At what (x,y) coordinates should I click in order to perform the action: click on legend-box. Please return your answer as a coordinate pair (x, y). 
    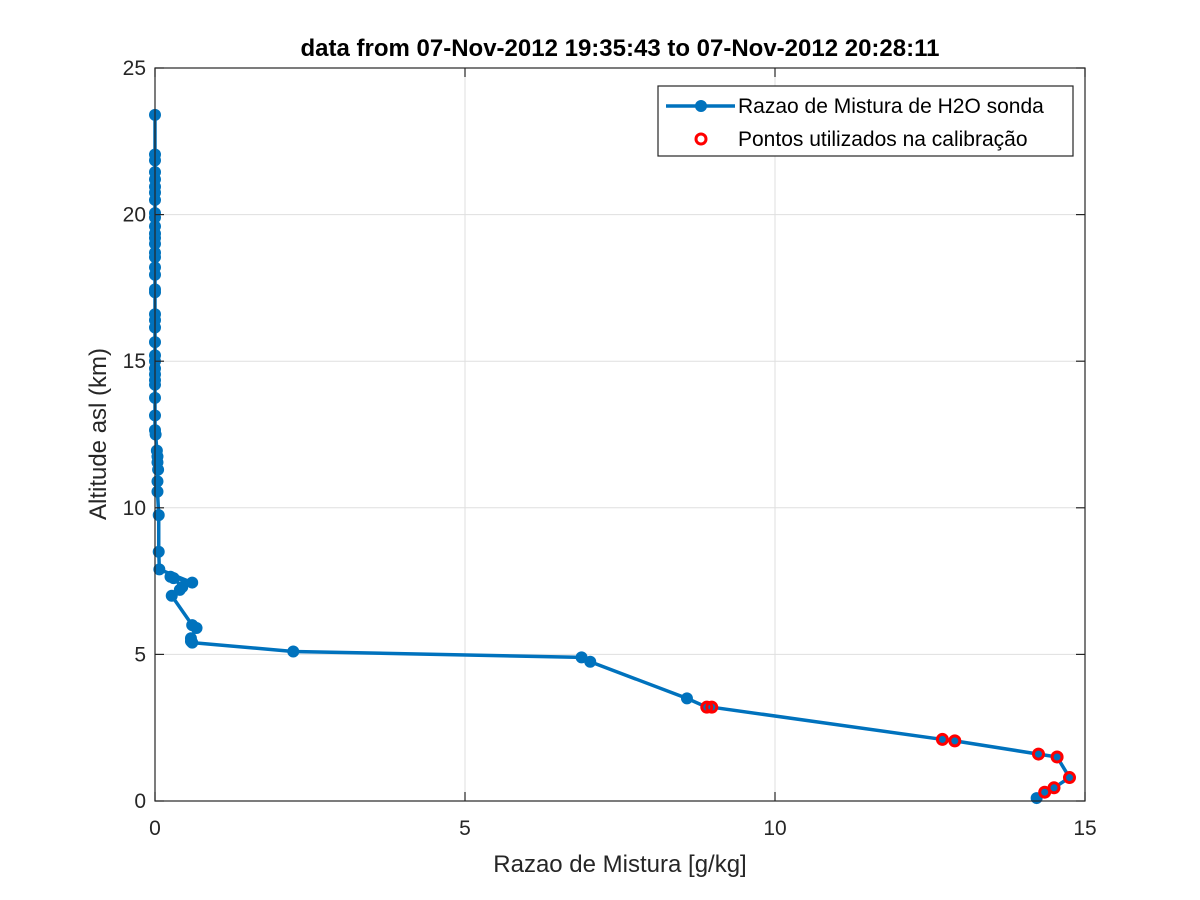
    Looking at the image, I should click on (865, 121).